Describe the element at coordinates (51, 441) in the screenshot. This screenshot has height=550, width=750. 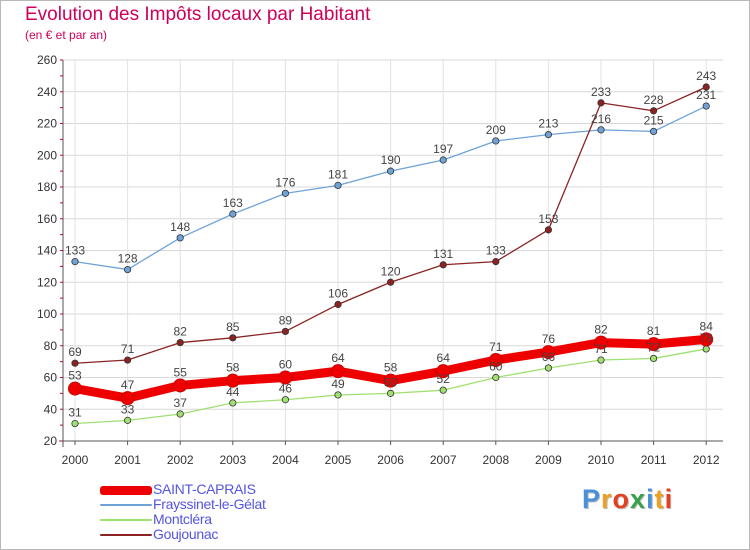
I see `y-tick-label: 20` at that location.